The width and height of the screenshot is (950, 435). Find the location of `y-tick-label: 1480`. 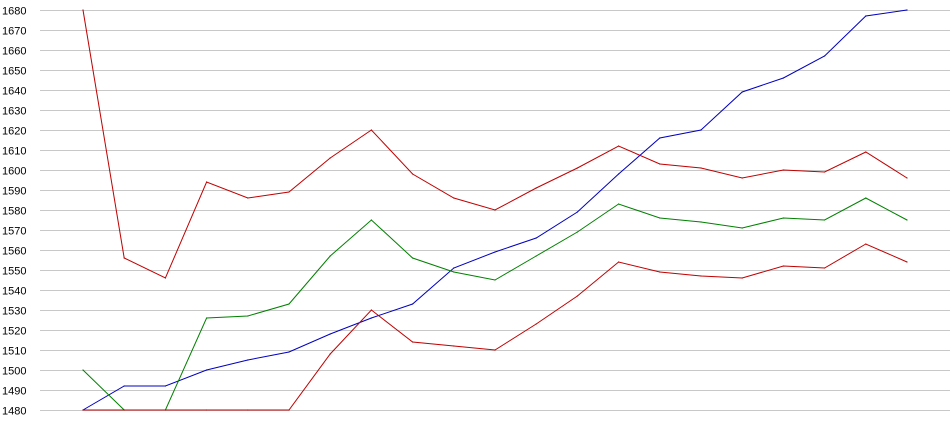

y-tick-label: 1480 is located at coordinates (14, 412).